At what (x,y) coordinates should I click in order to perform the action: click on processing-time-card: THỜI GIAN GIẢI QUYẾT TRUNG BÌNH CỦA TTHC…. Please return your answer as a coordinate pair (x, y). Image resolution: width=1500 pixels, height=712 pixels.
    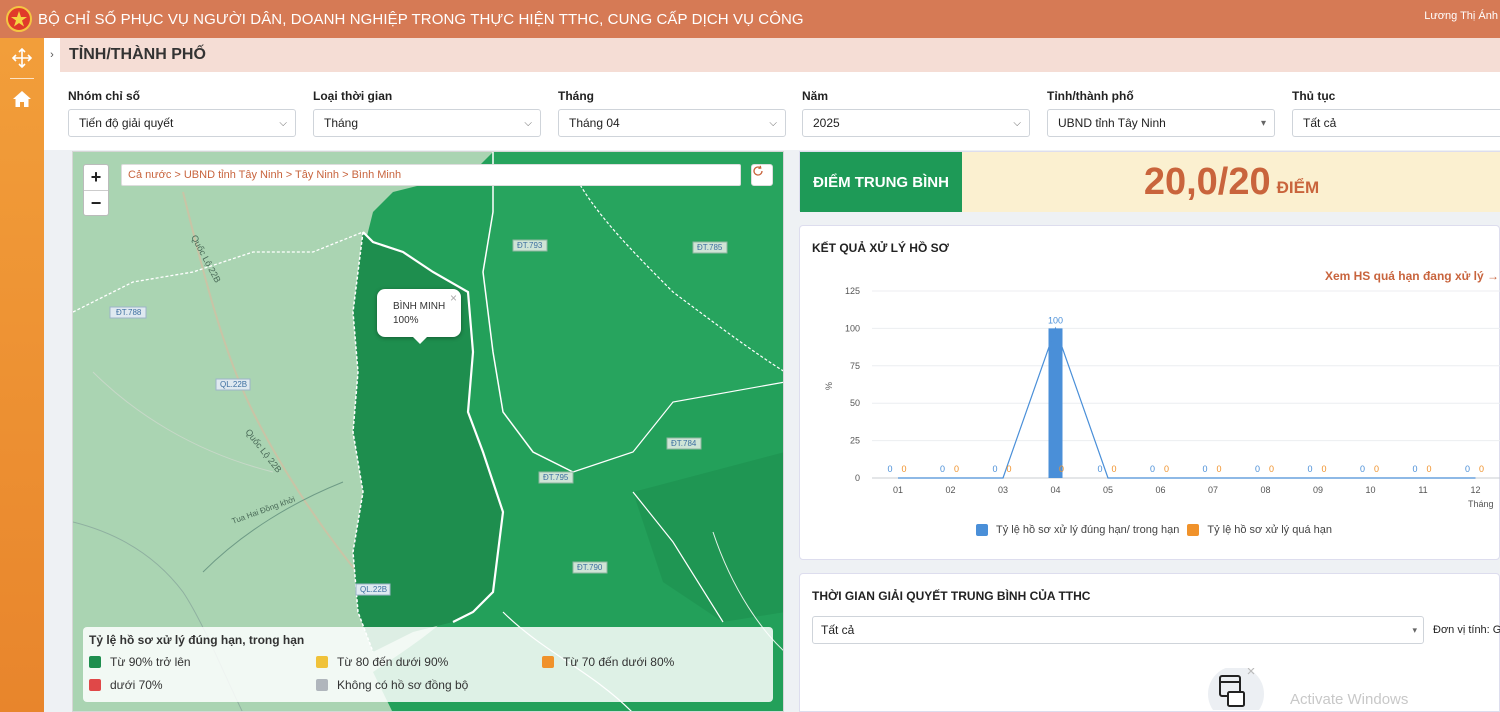
    Looking at the image, I should click on (1149, 642).